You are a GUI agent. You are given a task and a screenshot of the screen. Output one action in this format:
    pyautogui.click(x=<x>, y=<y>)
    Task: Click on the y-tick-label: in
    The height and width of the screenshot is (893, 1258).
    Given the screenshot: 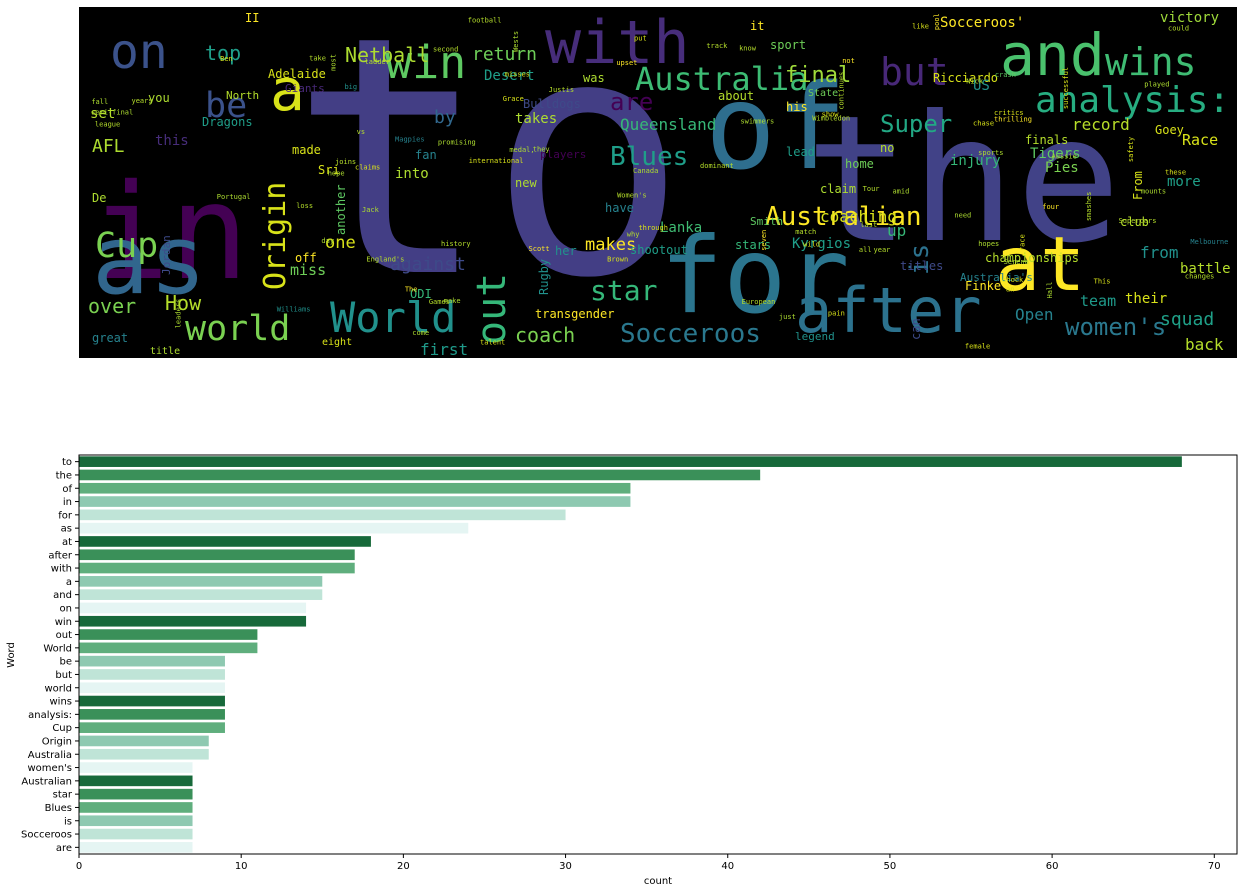 What is the action you would take?
    pyautogui.click(x=67, y=502)
    